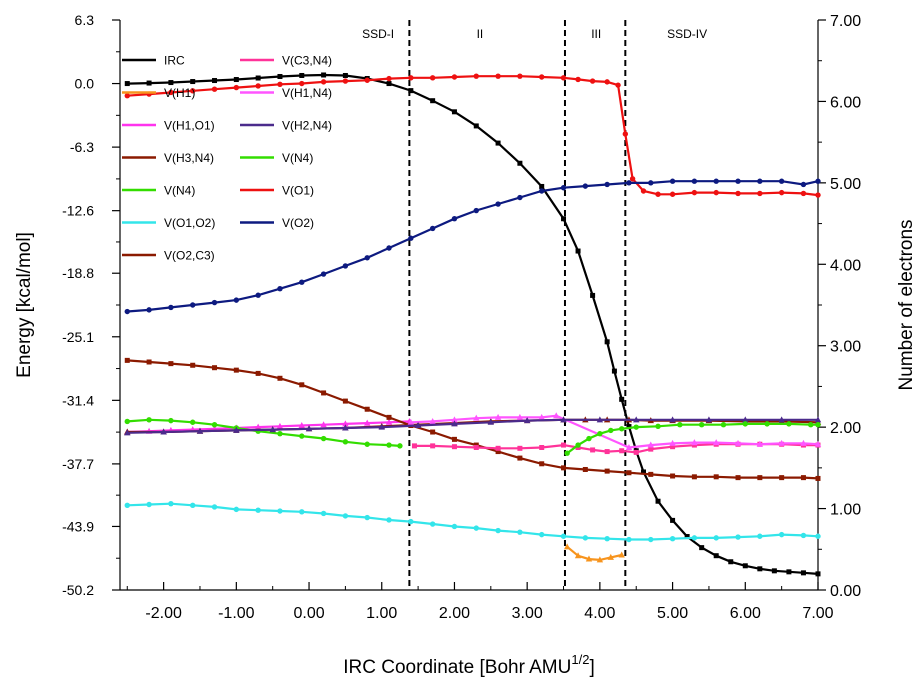  What do you see at coordinates (473, 426) in the screenshot?
I see `series-v-h2-n4-` at bounding box center [473, 426].